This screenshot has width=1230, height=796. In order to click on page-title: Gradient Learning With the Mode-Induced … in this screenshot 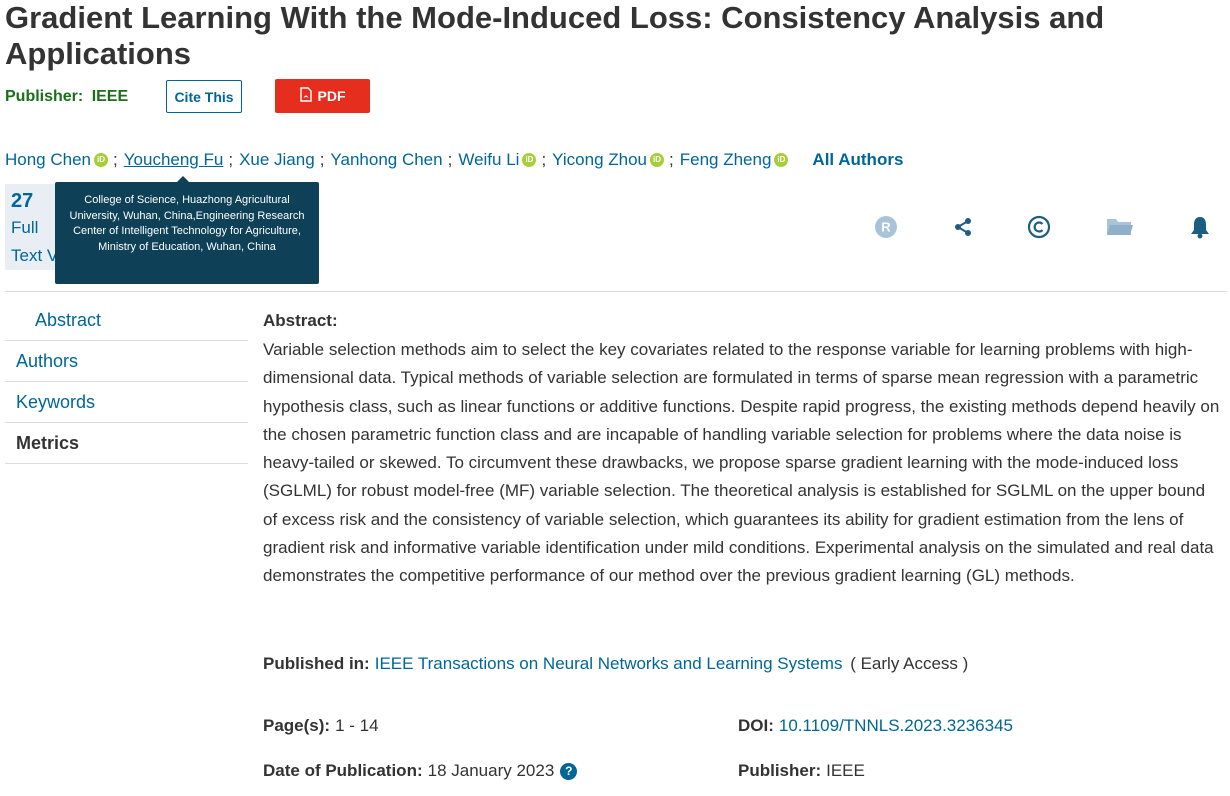, I will do `click(555, 35)`.